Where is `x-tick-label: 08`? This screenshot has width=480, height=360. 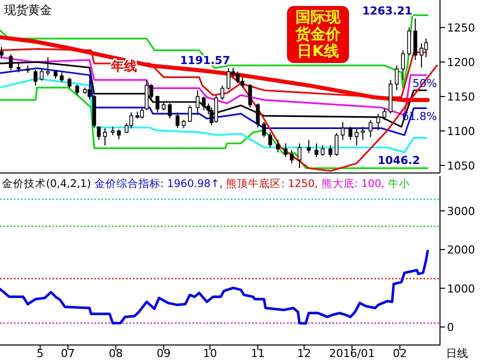 x-tick-label: 08 is located at coordinates (115, 353).